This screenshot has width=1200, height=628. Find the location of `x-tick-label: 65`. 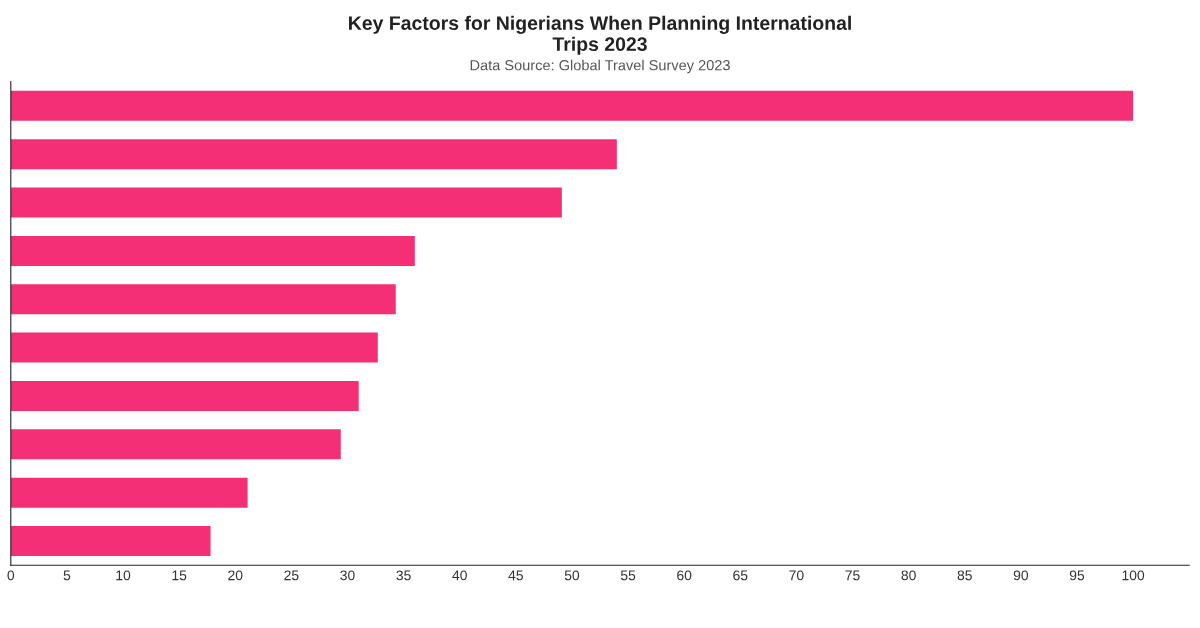

x-tick-label: 65 is located at coordinates (740, 575).